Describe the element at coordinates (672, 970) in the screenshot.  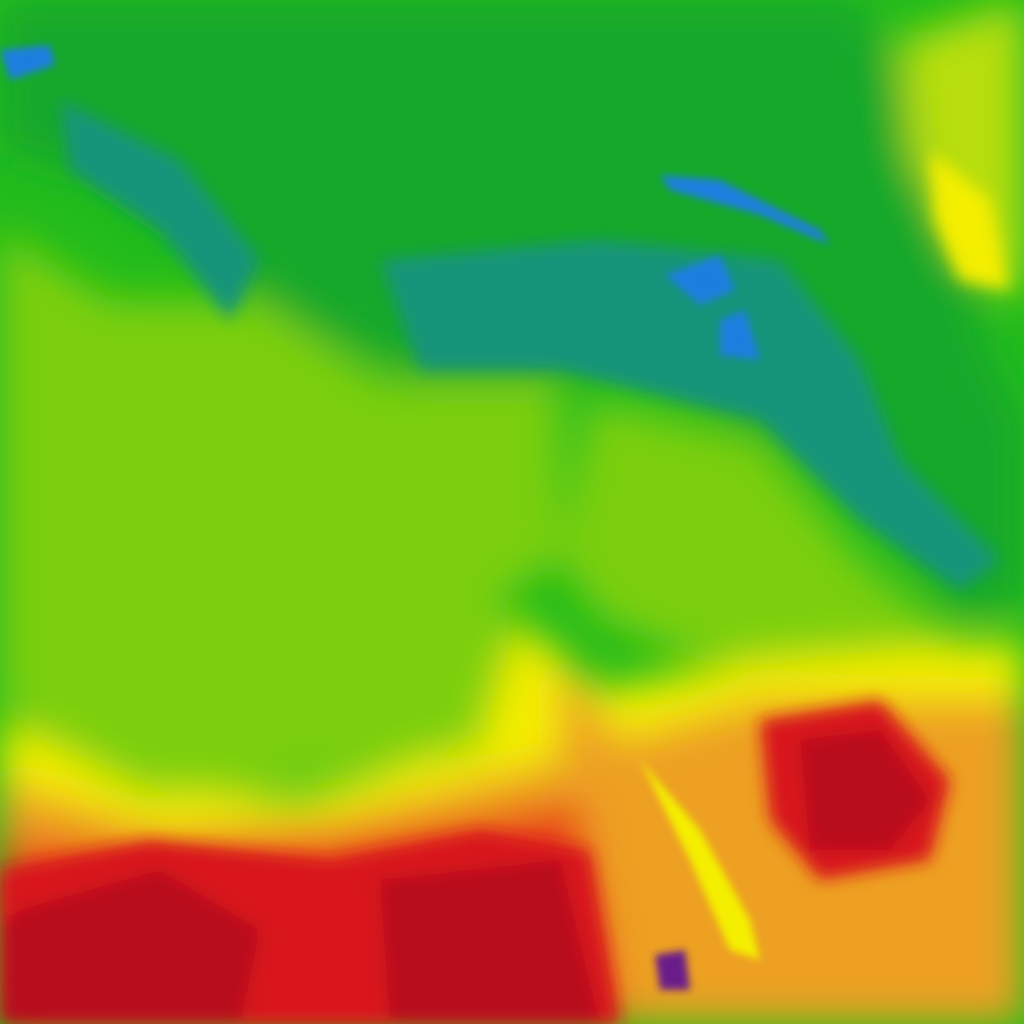
I see `extreme-spot` at that location.